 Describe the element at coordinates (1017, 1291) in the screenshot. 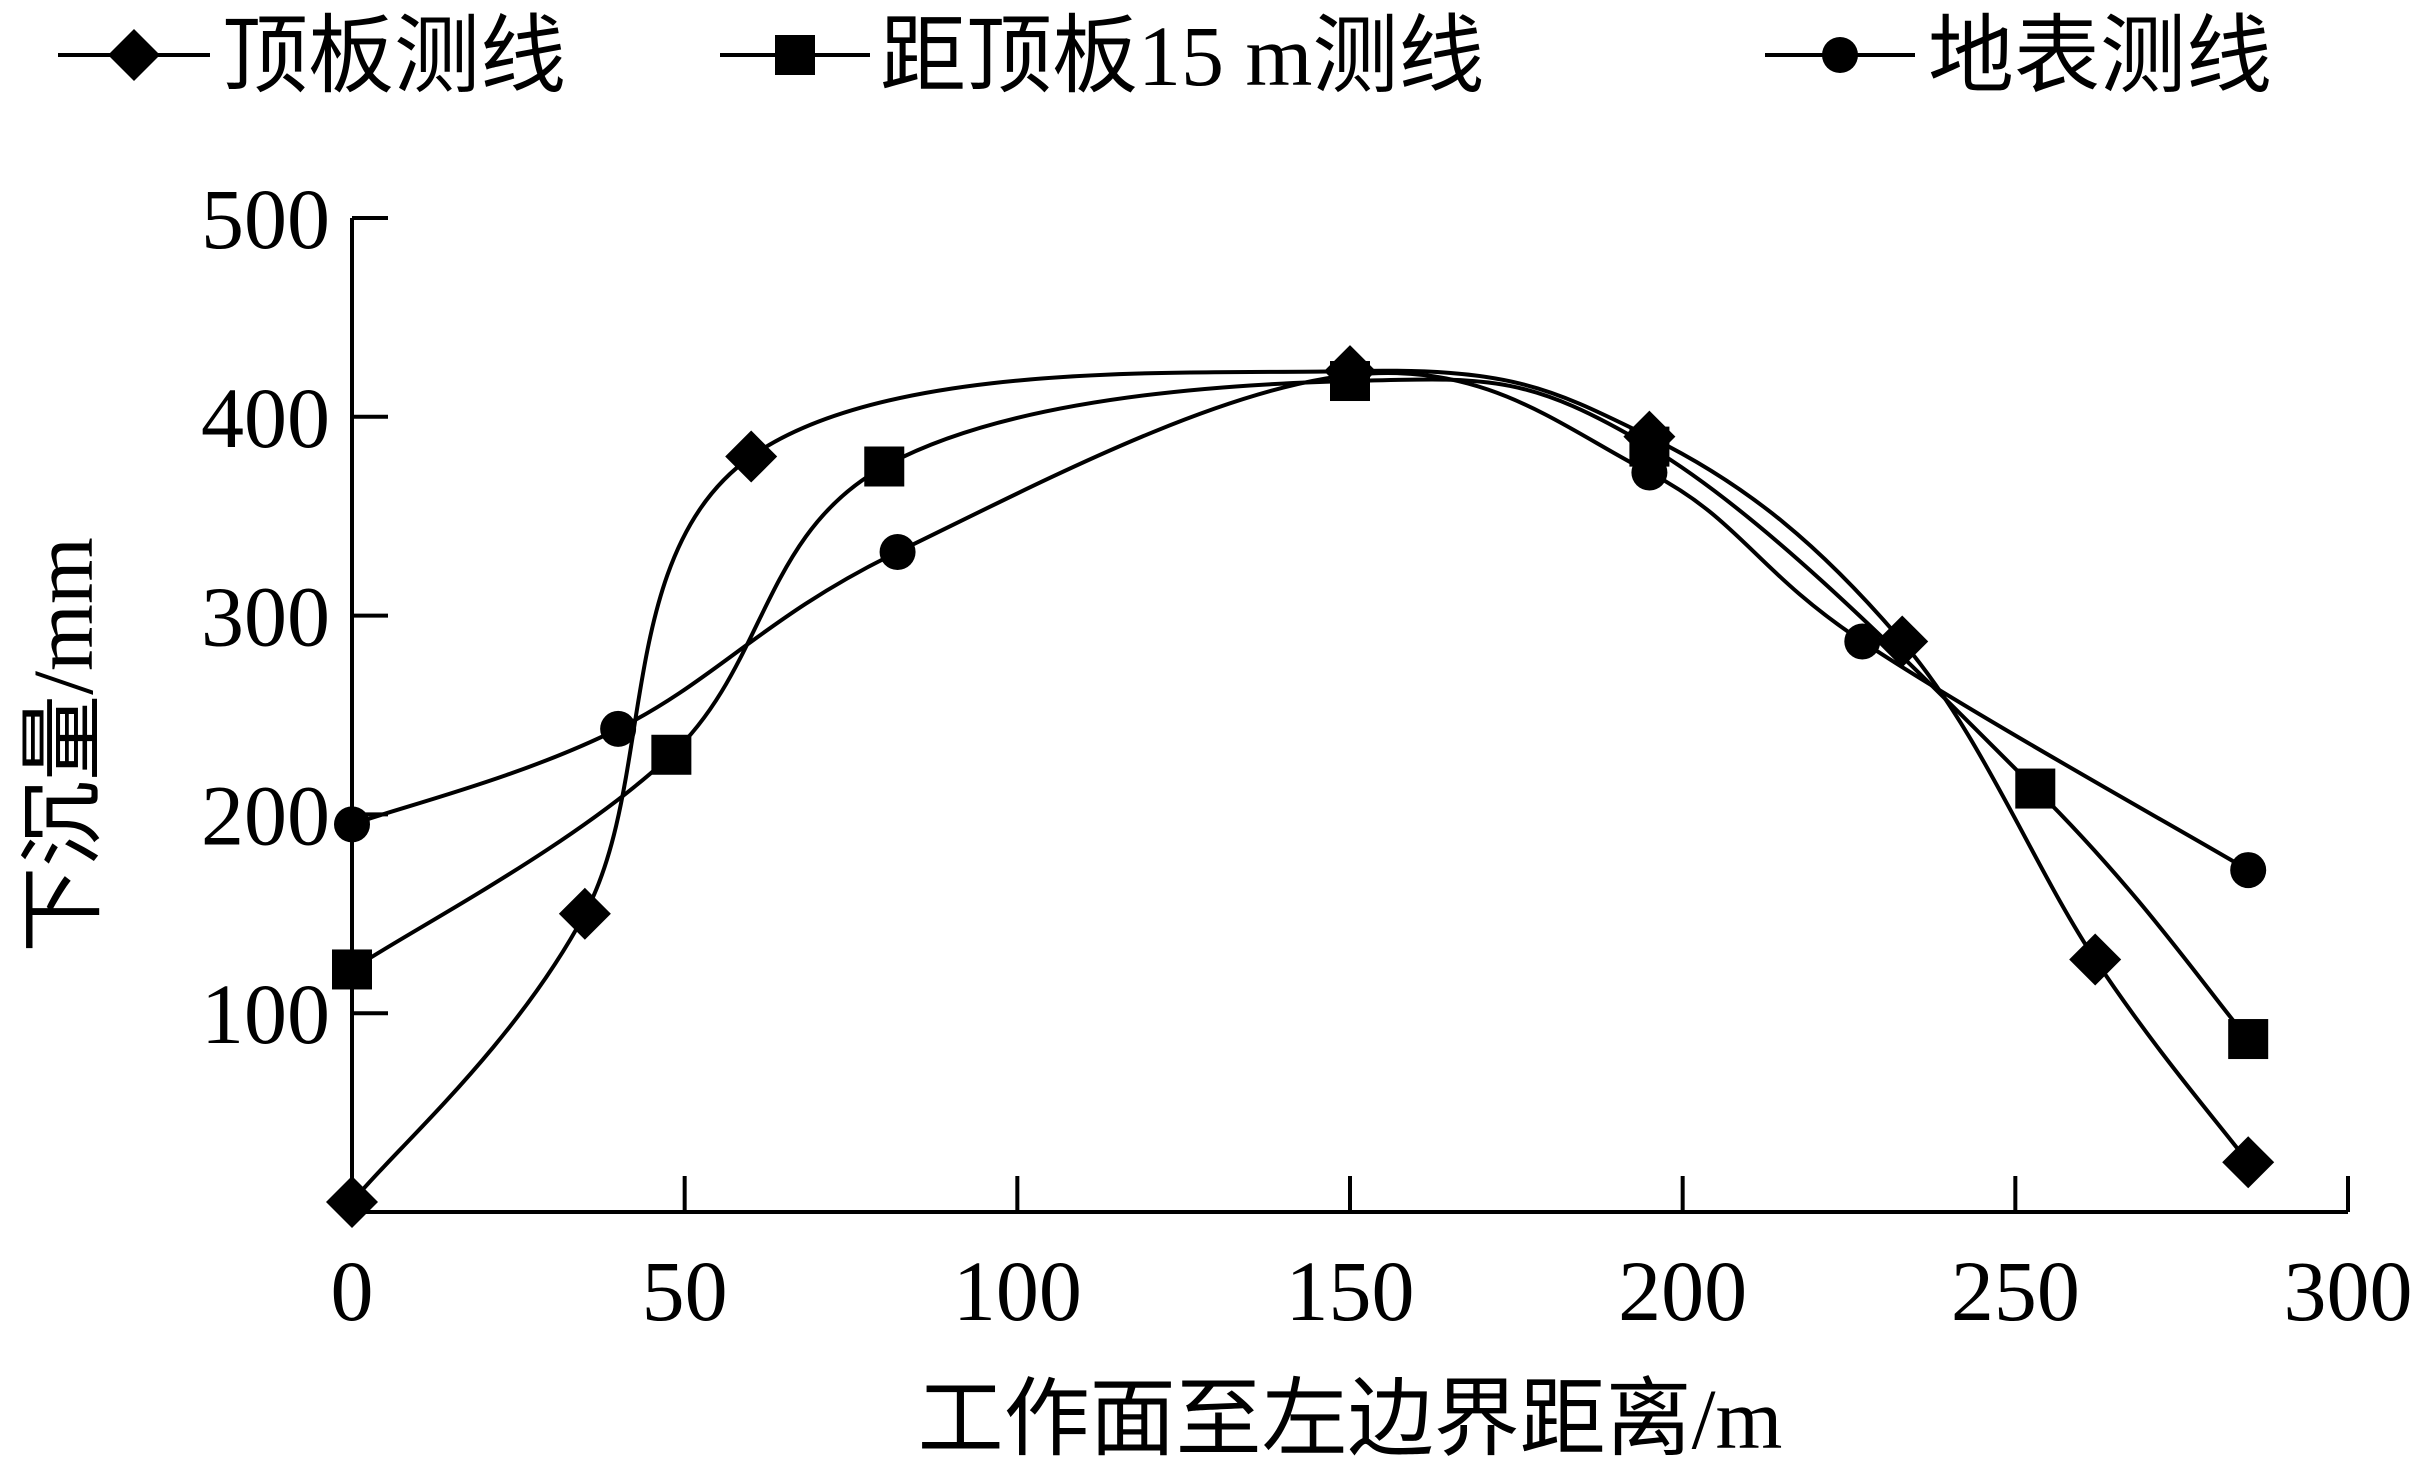

I see `x-tick-label: 100` at that location.